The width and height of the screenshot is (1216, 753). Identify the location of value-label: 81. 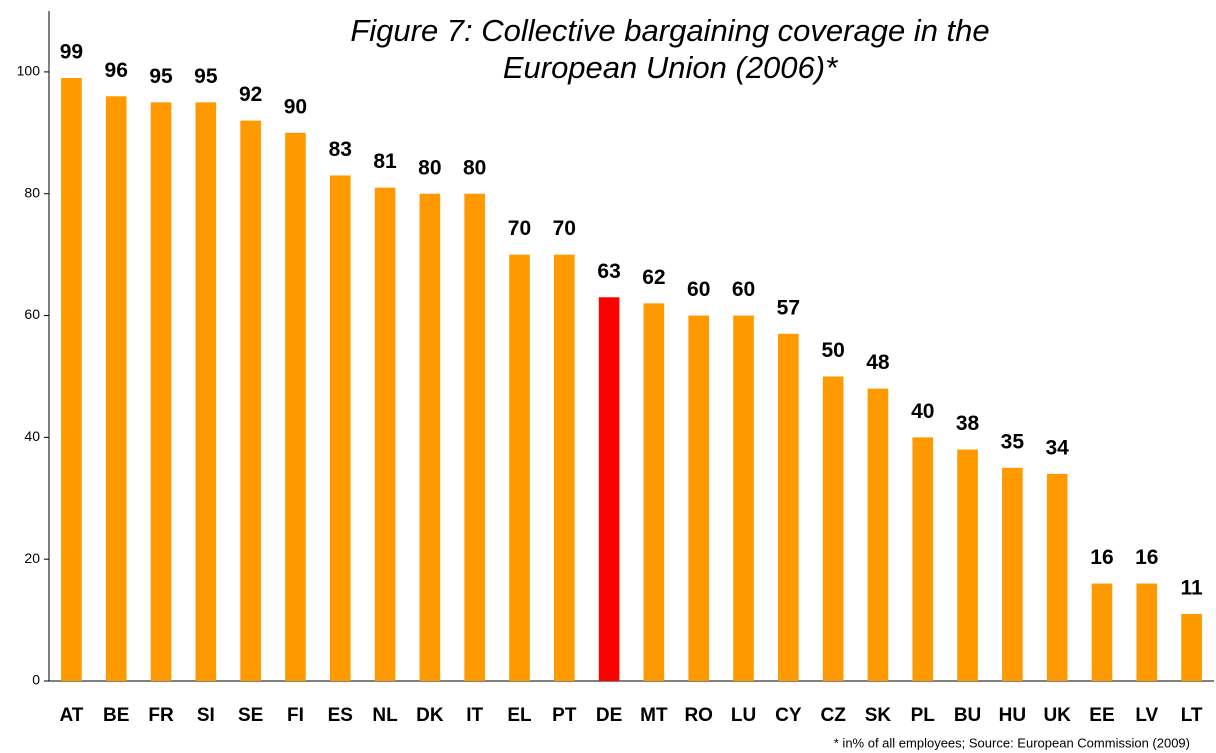
(385, 161).